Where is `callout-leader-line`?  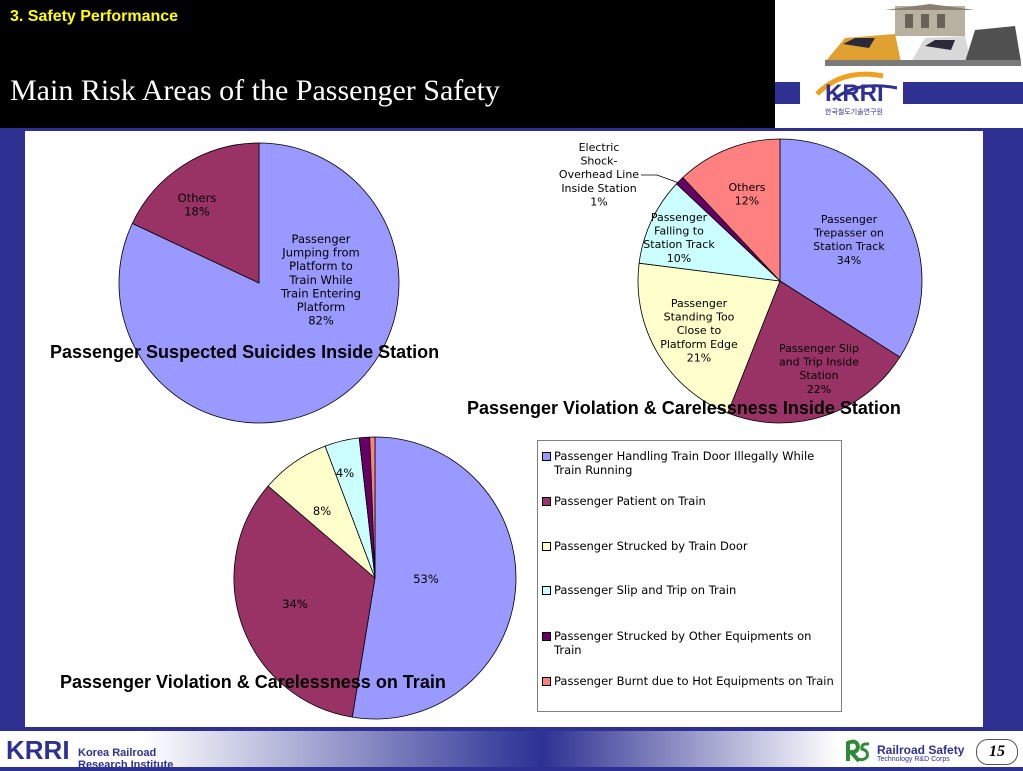
callout-leader-line is located at coordinates (660, 179).